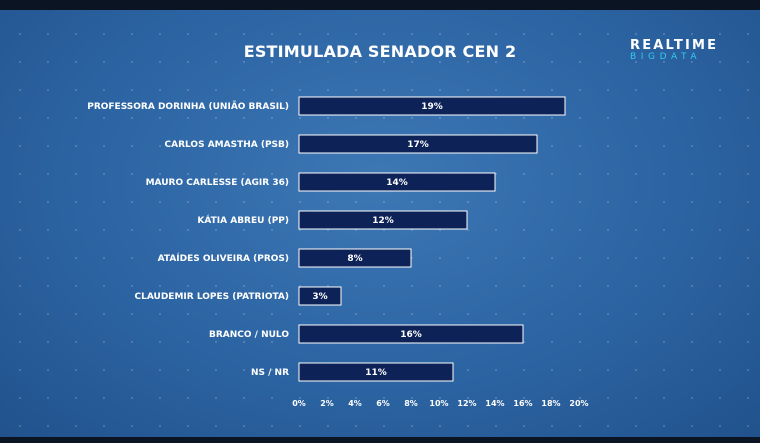  I want to click on x-tick-label: 16%, so click(522, 403).